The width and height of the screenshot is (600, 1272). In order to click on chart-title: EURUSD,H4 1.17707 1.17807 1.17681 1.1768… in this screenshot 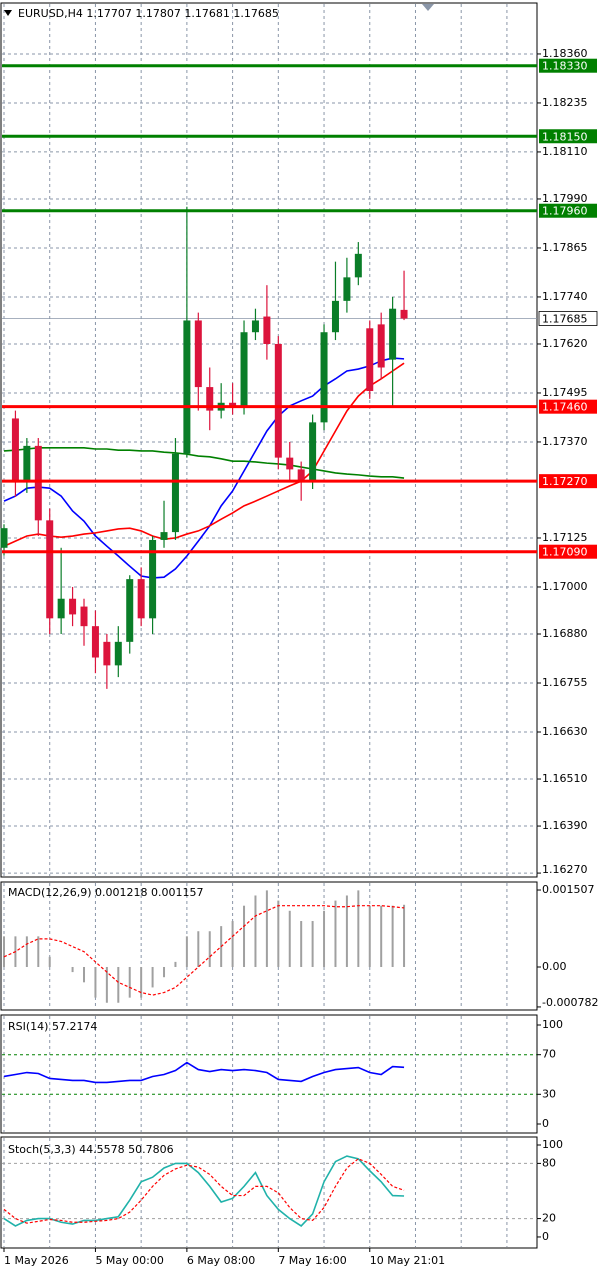, I will do `click(148, 13)`.